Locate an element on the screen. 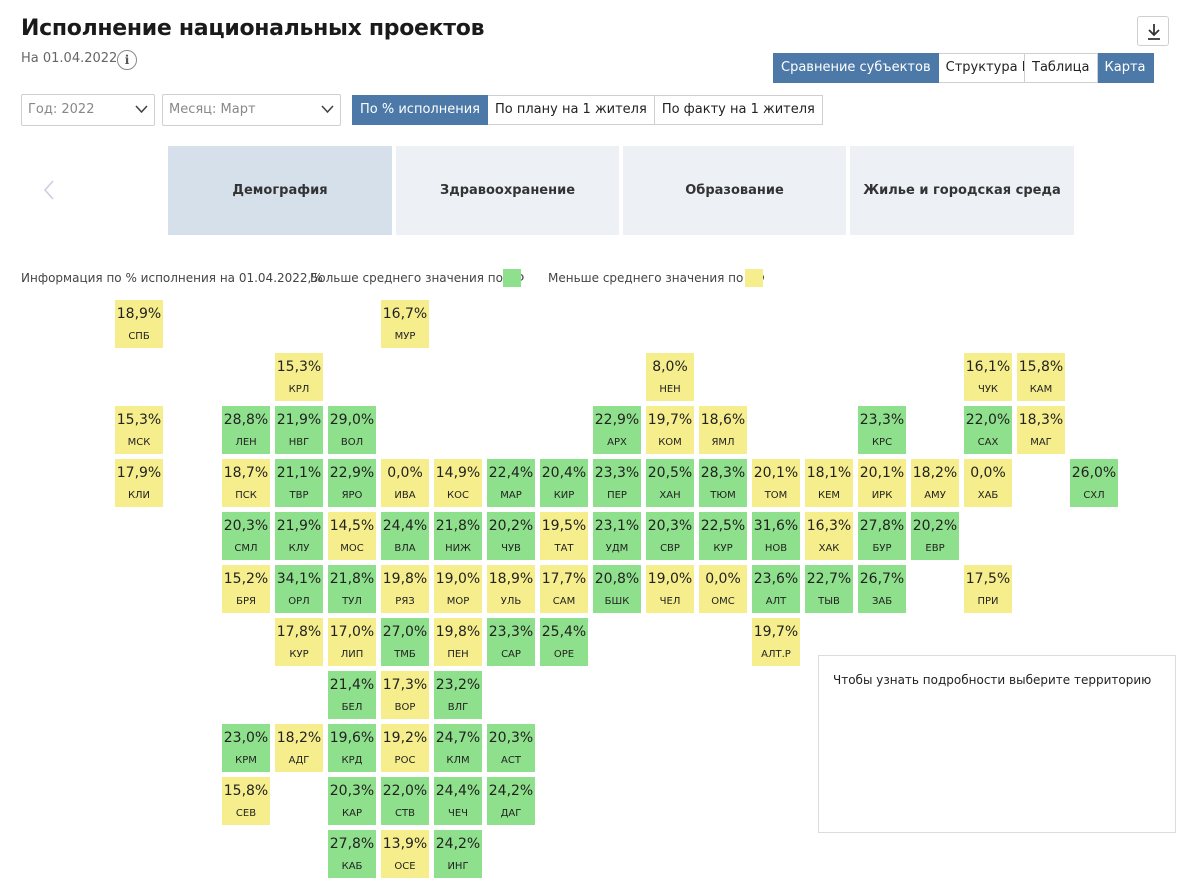  region-tile: 0,0% ИВА is located at coordinates (405, 483).